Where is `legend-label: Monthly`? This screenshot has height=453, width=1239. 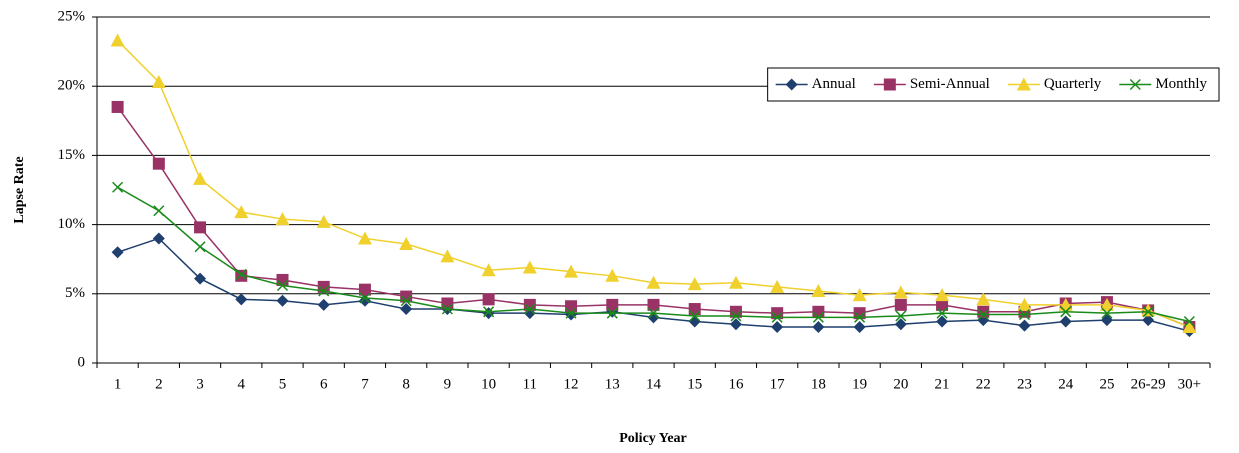 legend-label: Monthly is located at coordinates (1181, 84).